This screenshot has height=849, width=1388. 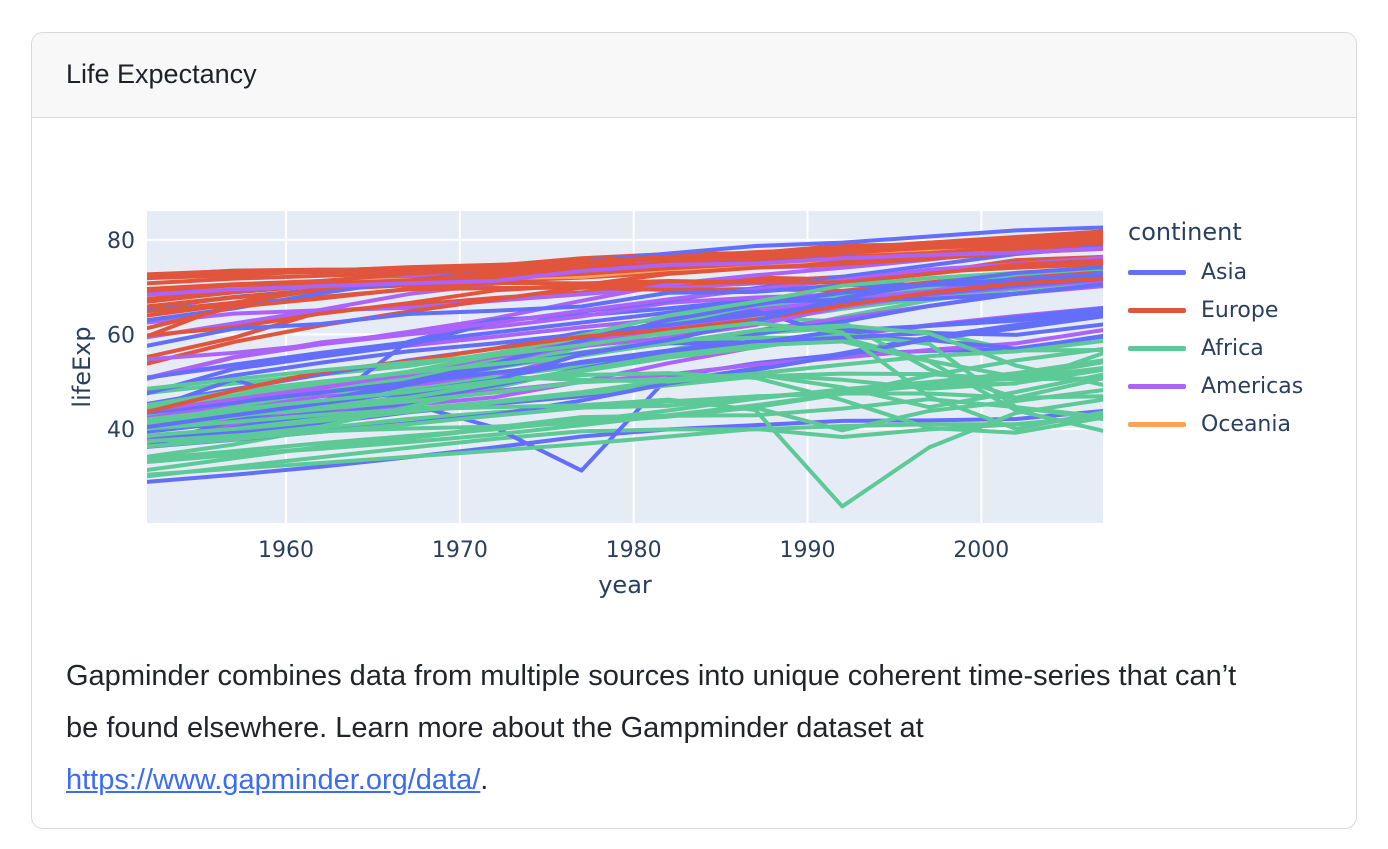 What do you see at coordinates (1232, 349) in the screenshot?
I see `legend-label: Africa` at bounding box center [1232, 349].